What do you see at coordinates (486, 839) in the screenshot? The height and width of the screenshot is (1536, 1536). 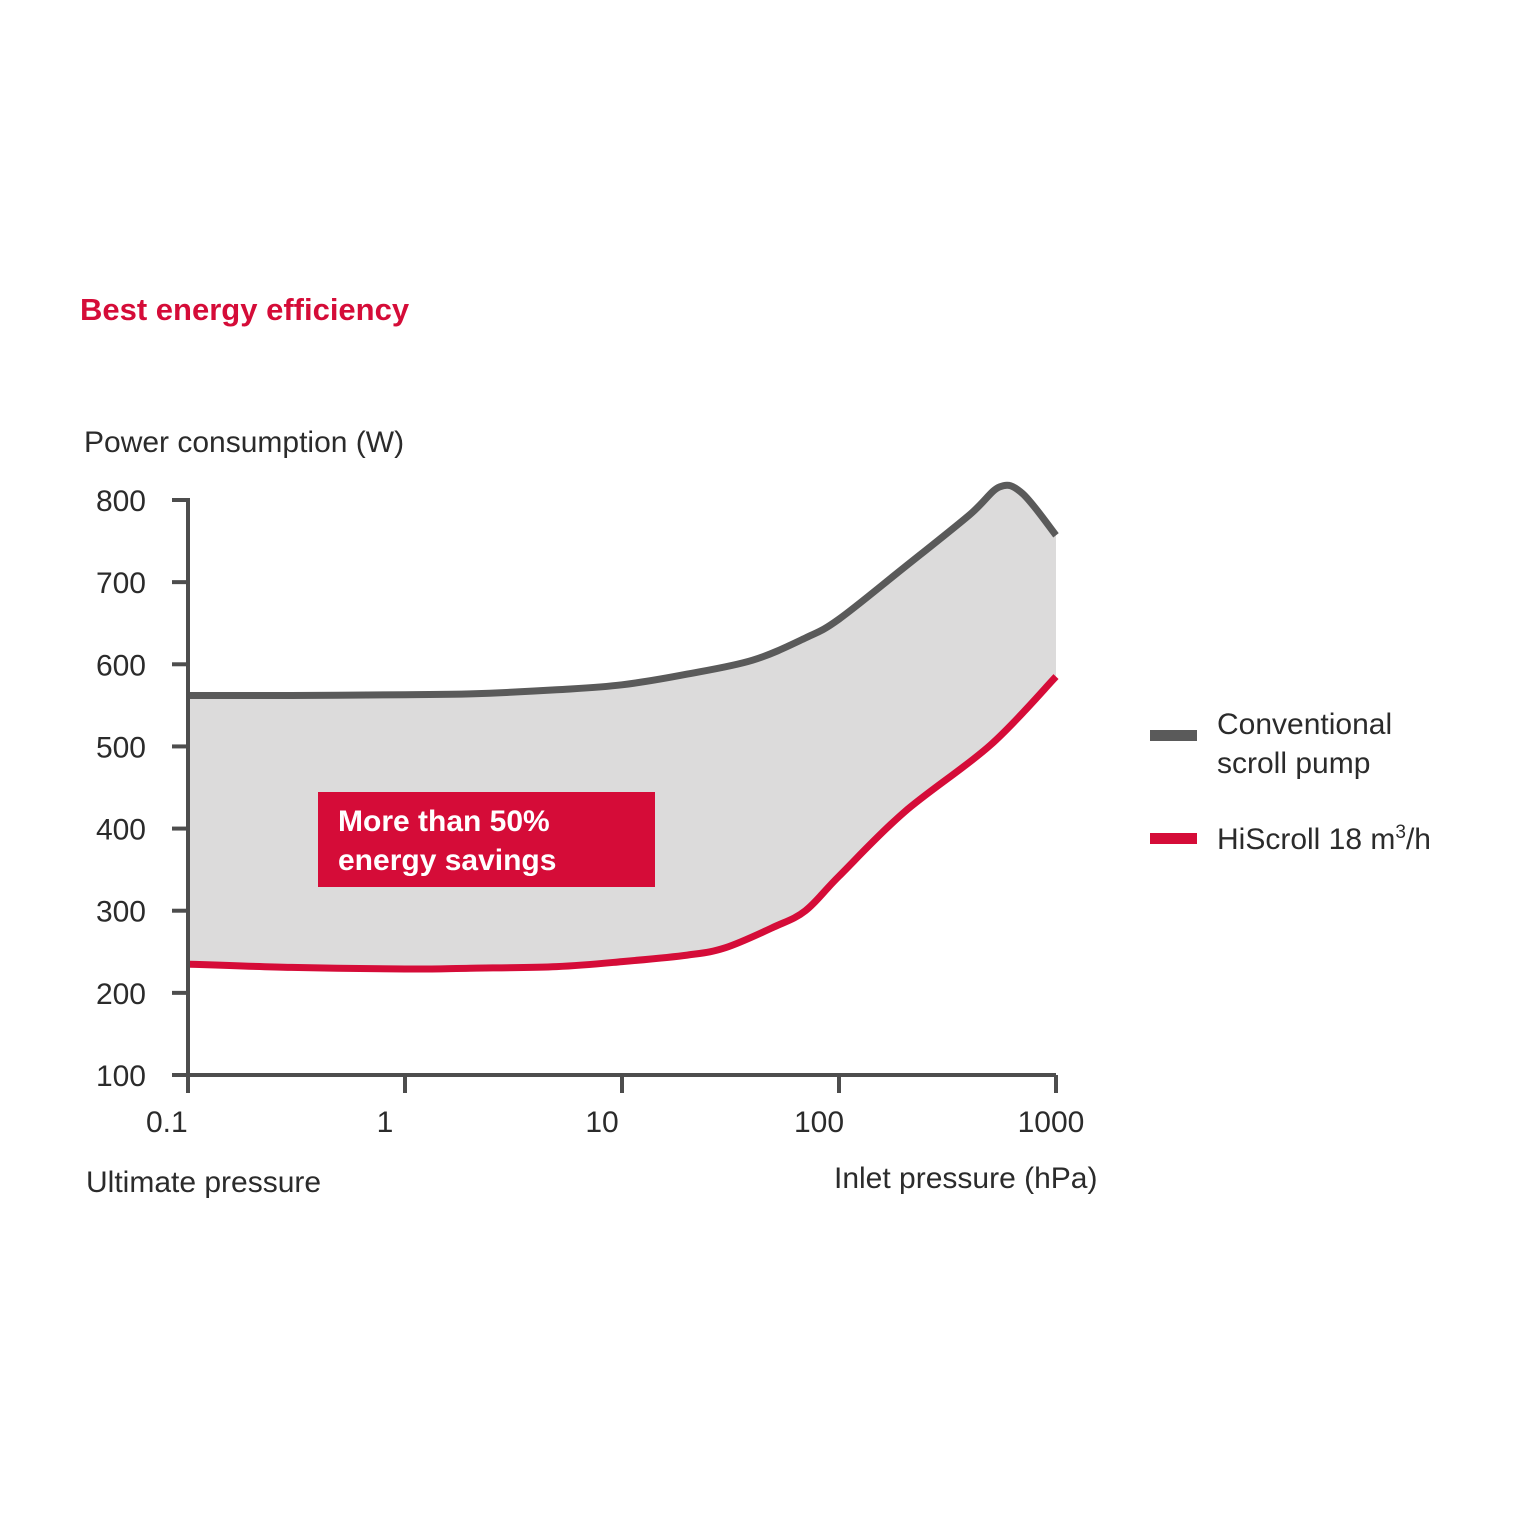 I see `energy-savings-callout: More than 50% energy savings` at bounding box center [486, 839].